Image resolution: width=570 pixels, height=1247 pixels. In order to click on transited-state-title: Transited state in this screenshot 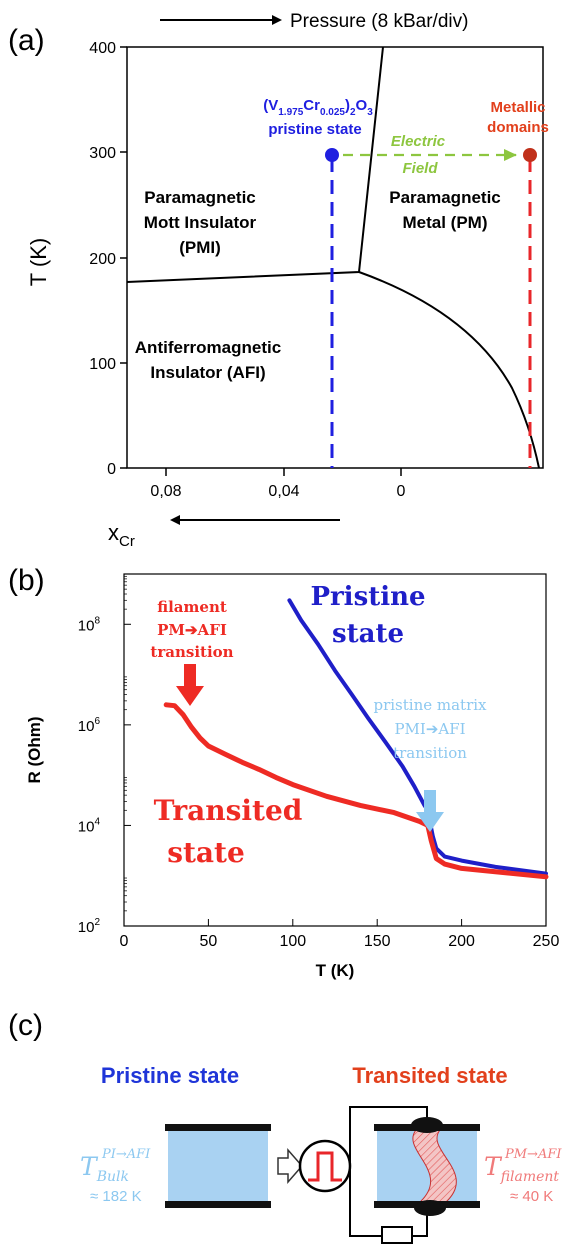, I will do `click(429, 1075)`.